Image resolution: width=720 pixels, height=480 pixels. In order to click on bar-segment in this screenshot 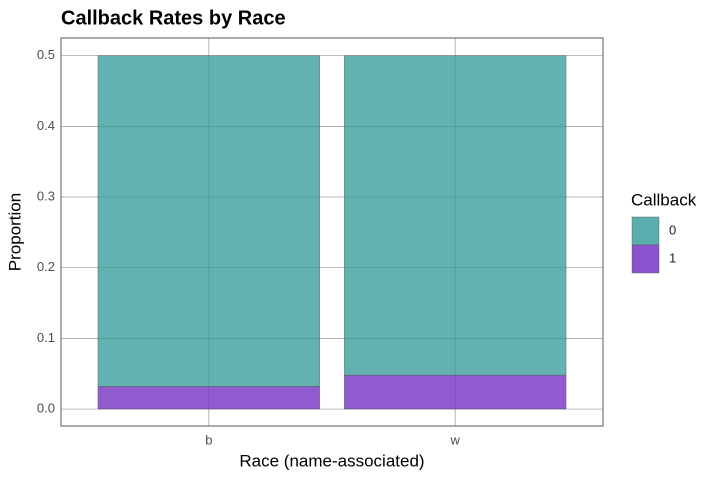, I will do `click(455, 392)`.